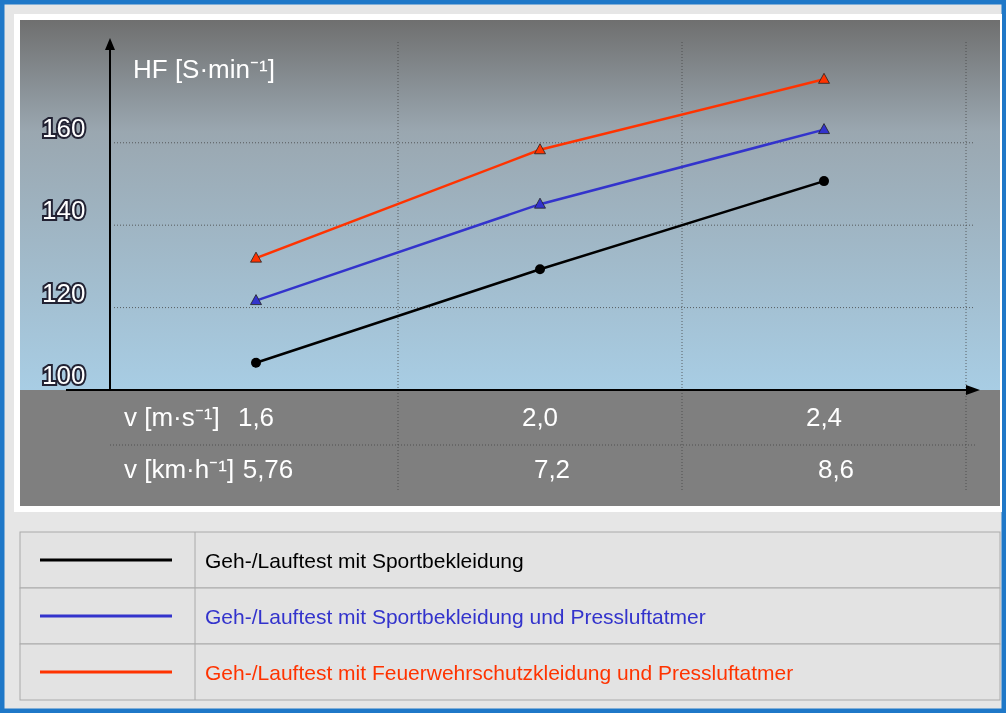  What do you see at coordinates (172, 417) in the screenshot?
I see `x-axis-title: v [m·s⁻¹]` at bounding box center [172, 417].